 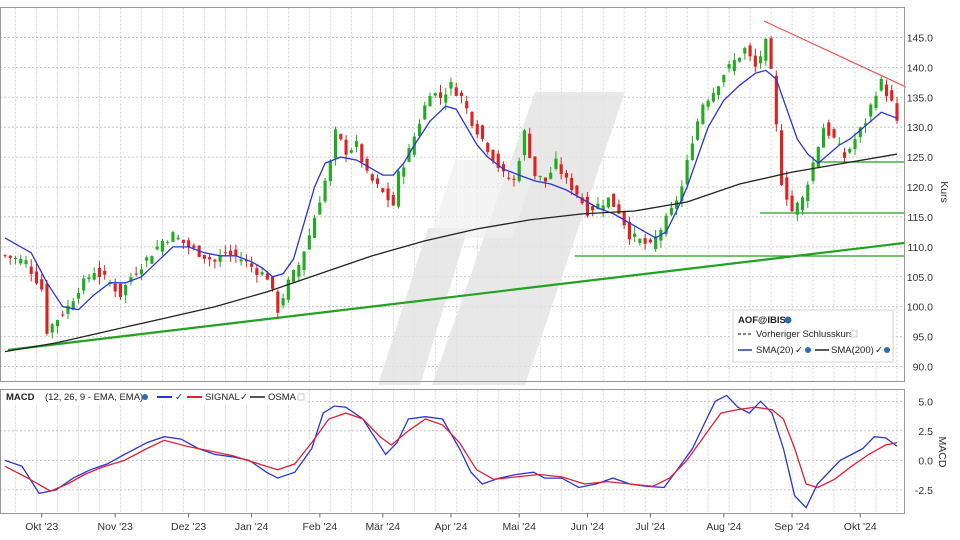 What do you see at coordinates (920, 158) in the screenshot?
I see `price-tick-label: 125.0` at bounding box center [920, 158].